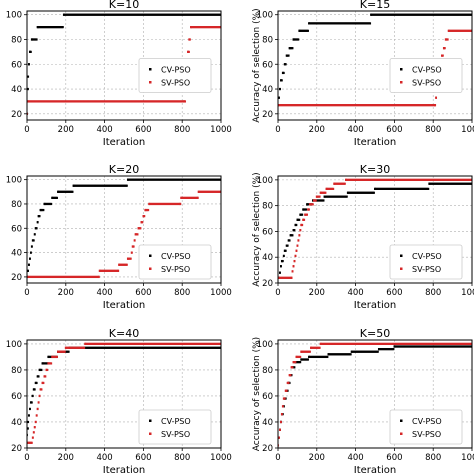 The width and height of the screenshot is (474, 474). Describe the element at coordinates (317, 130) in the screenshot. I see `x-tick-label: 200` at that location.